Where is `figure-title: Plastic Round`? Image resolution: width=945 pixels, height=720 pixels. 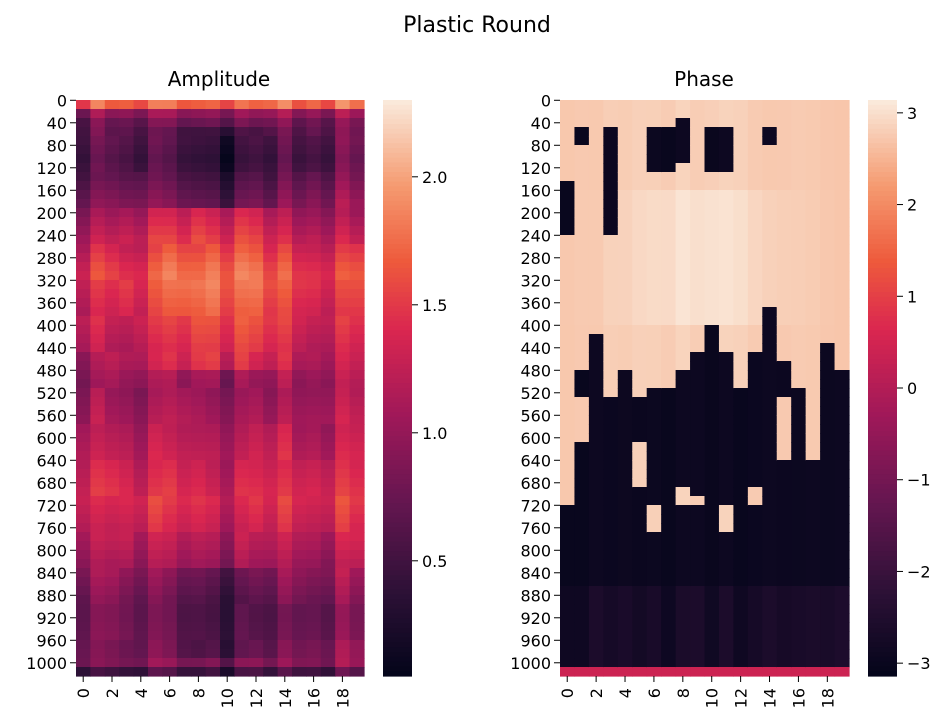 figure-title: Plastic Round is located at coordinates (477, 25).